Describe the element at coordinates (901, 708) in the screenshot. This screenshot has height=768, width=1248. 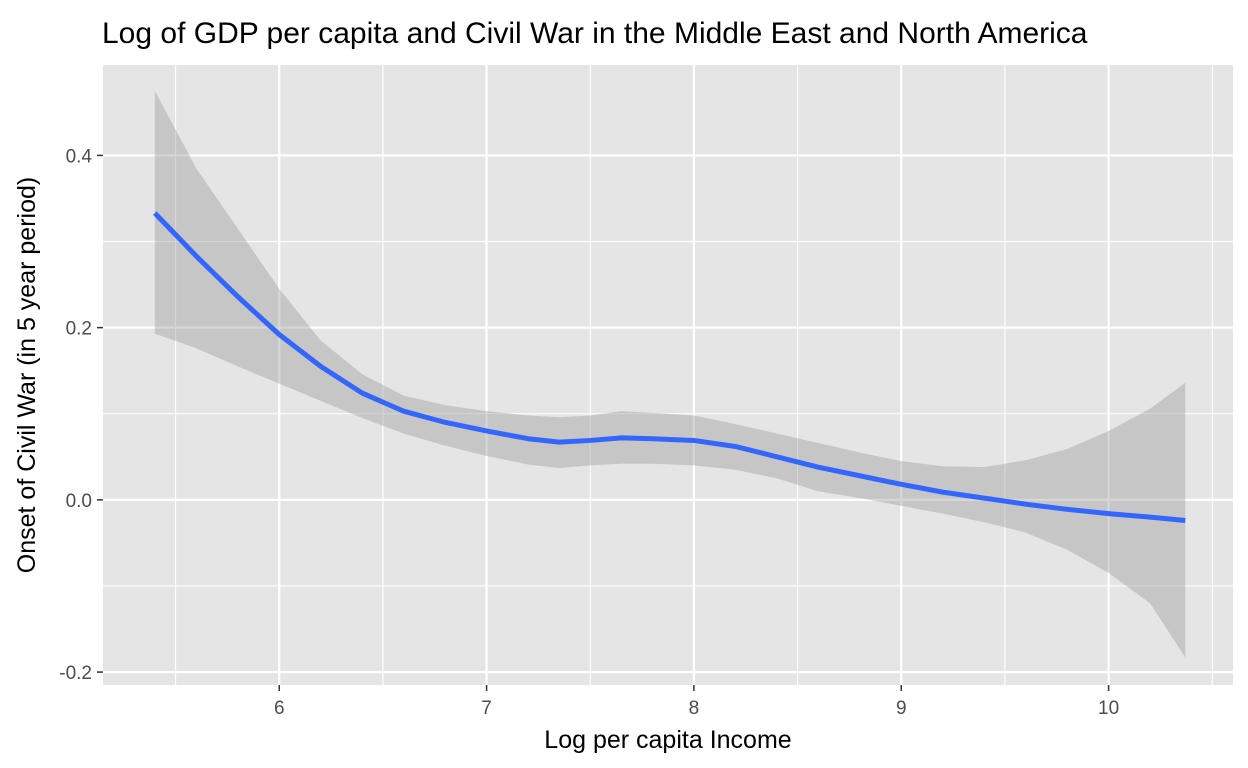
I see `x-tick-label: 9` at that location.